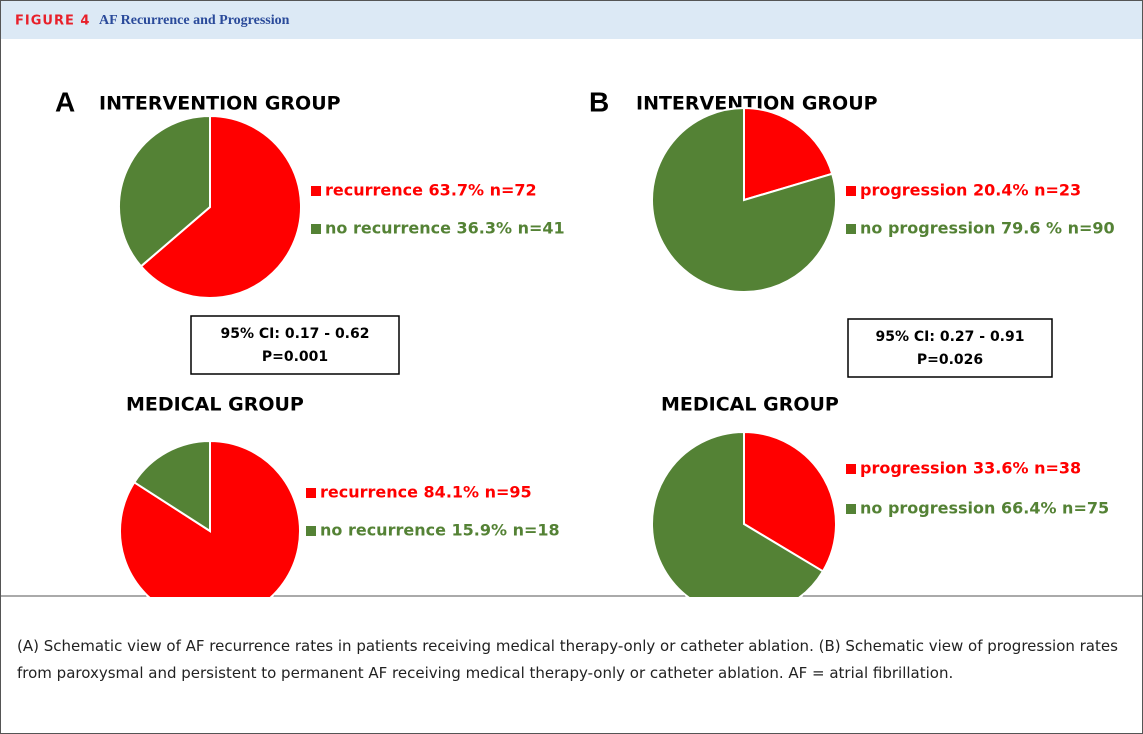 This screenshot has height=734, width=1143. Describe the element at coordinates (52, 21) in the screenshot. I see `figure-label: FIGURE 4` at that location.